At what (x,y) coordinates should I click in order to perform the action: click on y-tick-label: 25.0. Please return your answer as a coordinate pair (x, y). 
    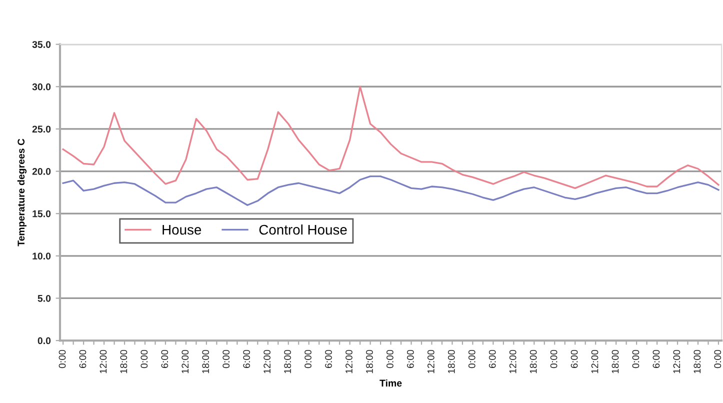
    Looking at the image, I should click on (41, 129).